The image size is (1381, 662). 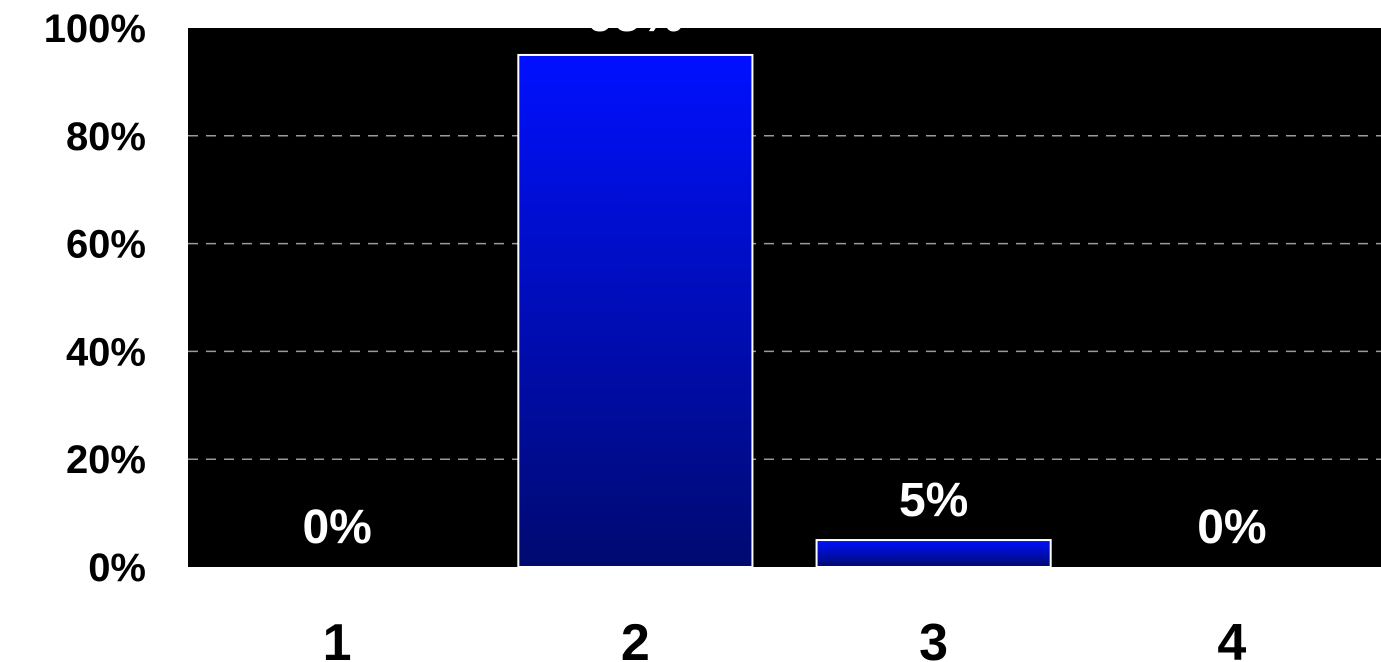 I want to click on y-tick-label: 0%, so click(x=117, y=568).